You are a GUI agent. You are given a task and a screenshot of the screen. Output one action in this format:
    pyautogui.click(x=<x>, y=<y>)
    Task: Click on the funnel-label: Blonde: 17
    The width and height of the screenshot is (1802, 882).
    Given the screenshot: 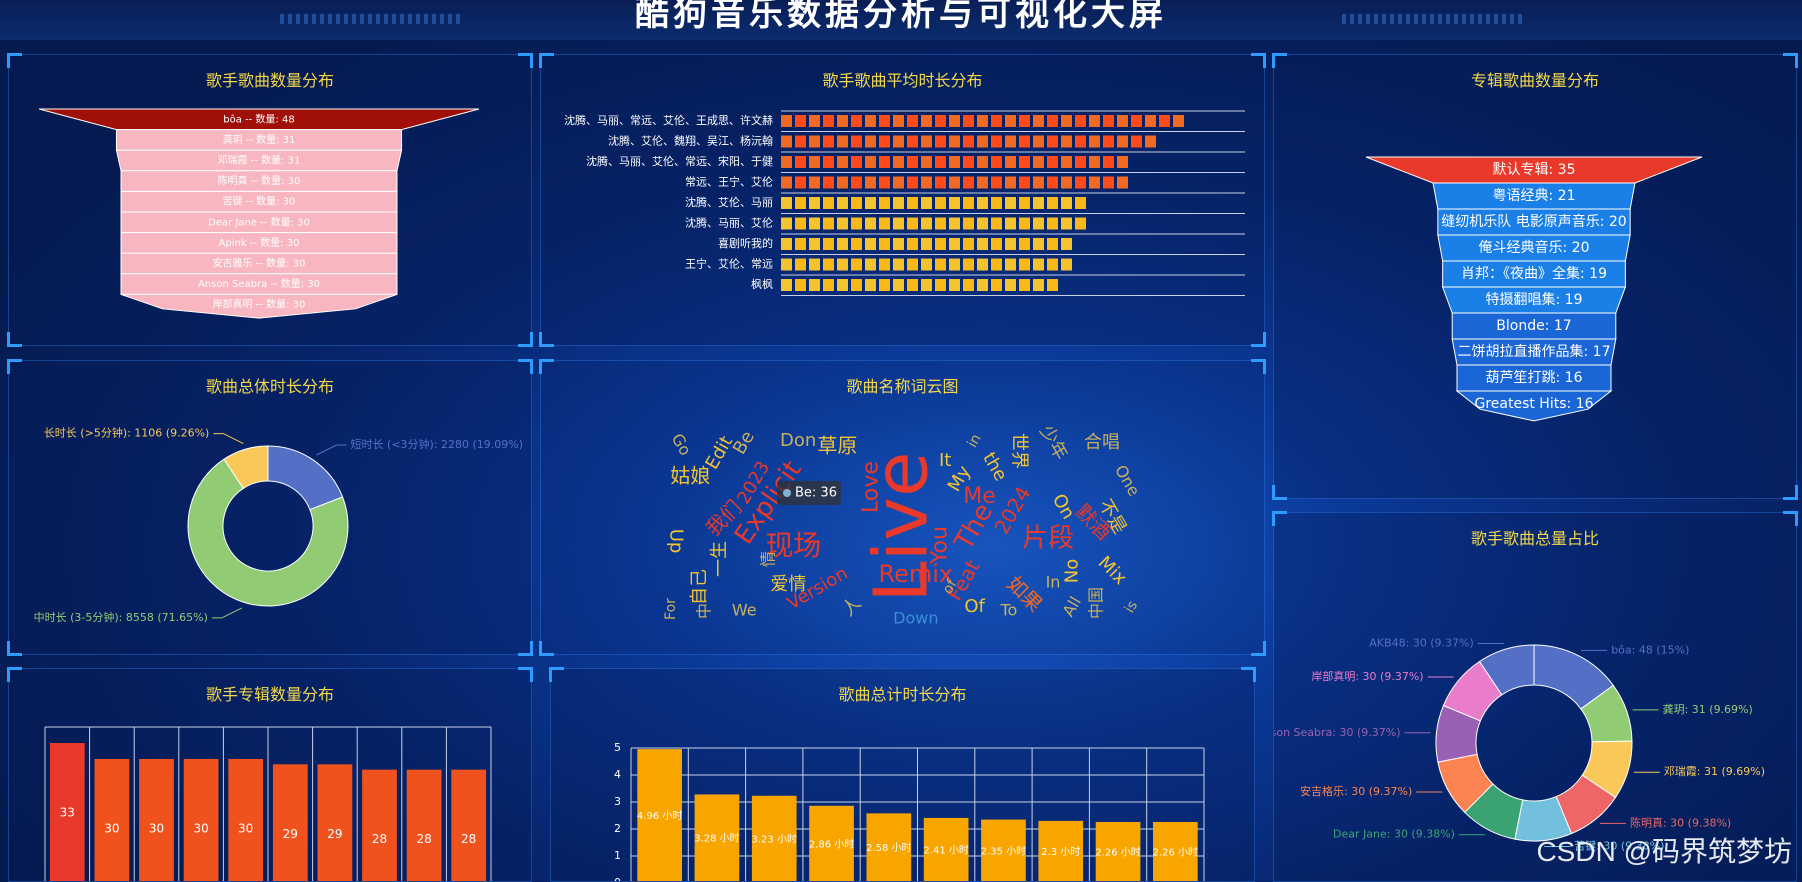 What is the action you would take?
    pyautogui.click(x=1533, y=326)
    